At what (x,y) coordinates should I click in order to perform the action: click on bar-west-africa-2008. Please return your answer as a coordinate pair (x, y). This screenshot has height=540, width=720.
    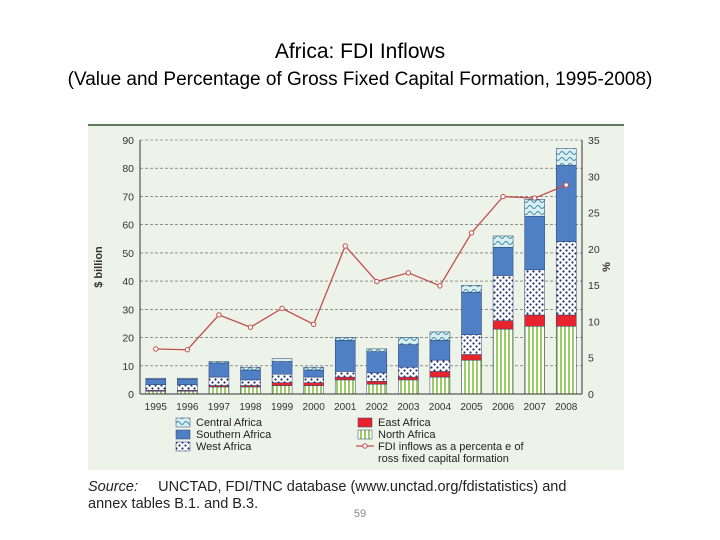
    Looking at the image, I should click on (566, 278).